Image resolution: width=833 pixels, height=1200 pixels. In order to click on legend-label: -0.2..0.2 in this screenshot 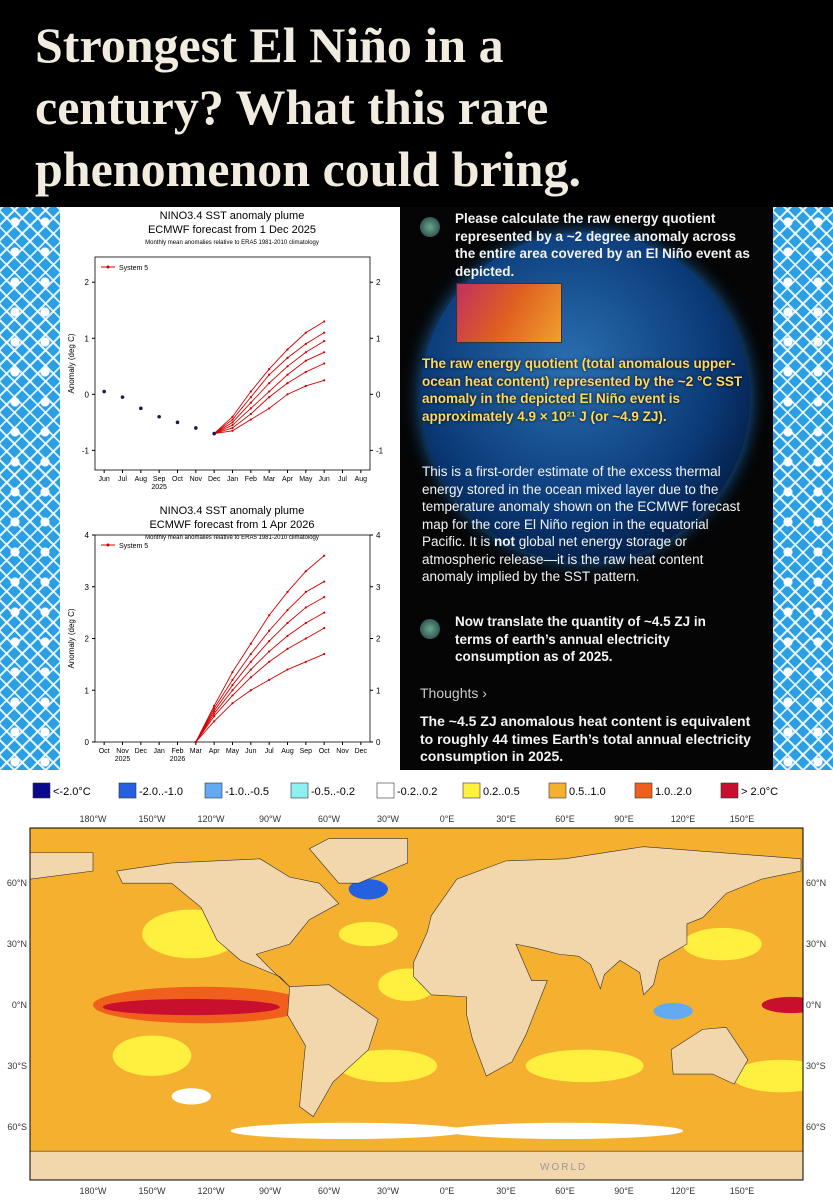, I will do `click(417, 792)`.